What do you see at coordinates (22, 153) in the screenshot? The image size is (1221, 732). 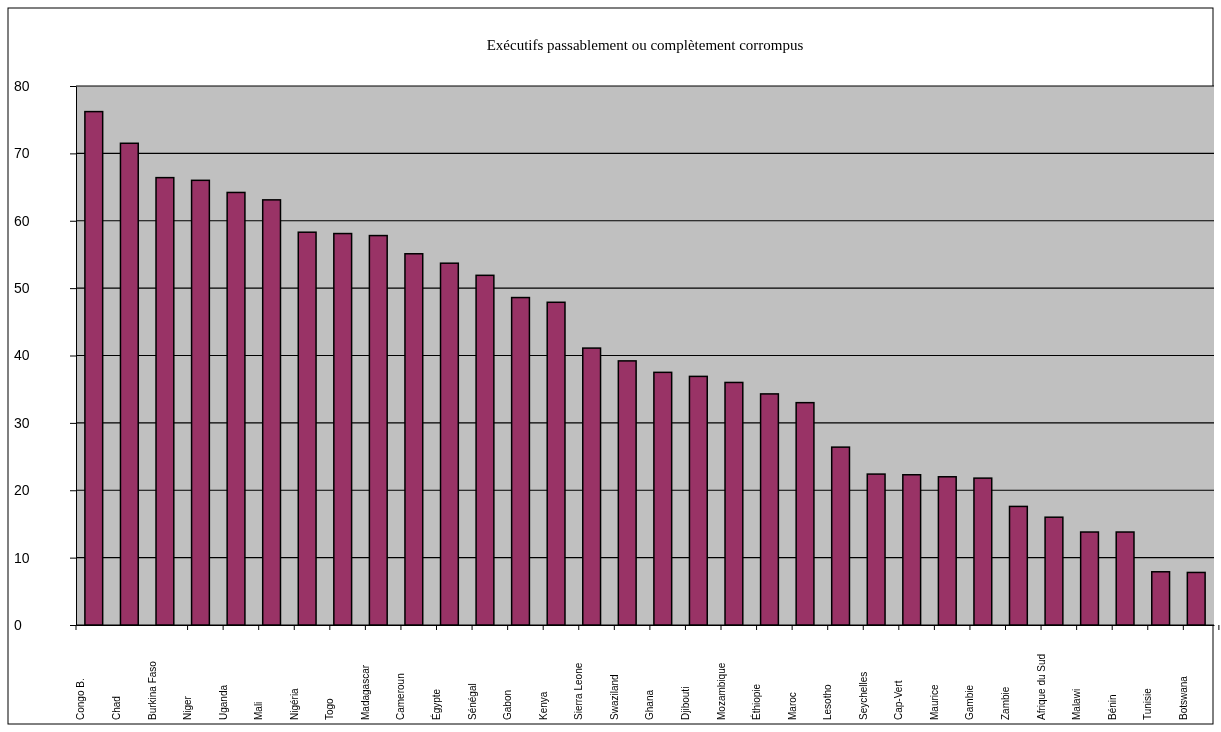 I see `y-tick-label: 70` at bounding box center [22, 153].